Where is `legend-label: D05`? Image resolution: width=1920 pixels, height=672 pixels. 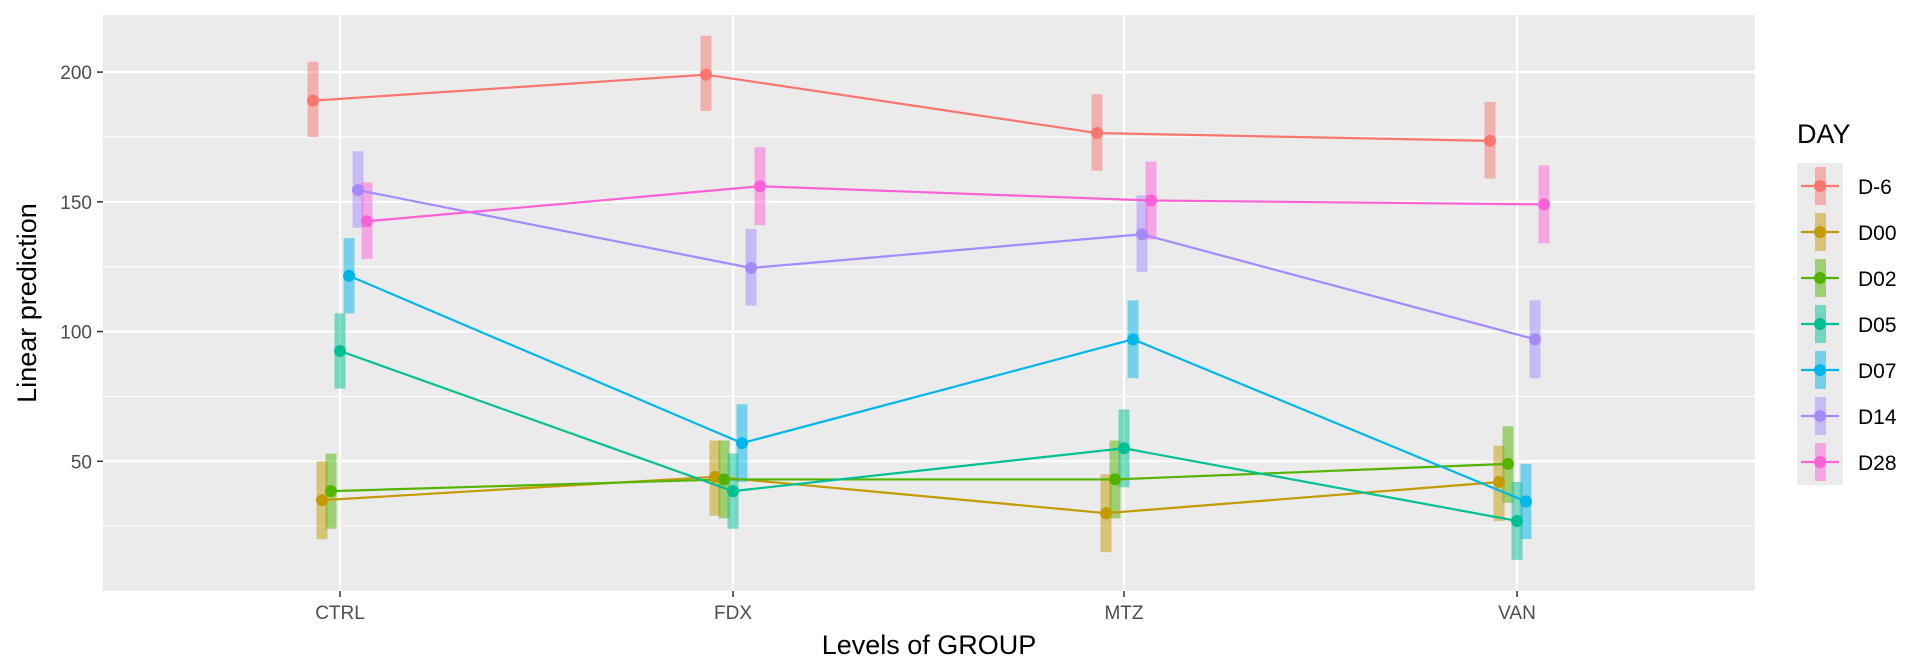 legend-label: D05 is located at coordinates (1877, 325).